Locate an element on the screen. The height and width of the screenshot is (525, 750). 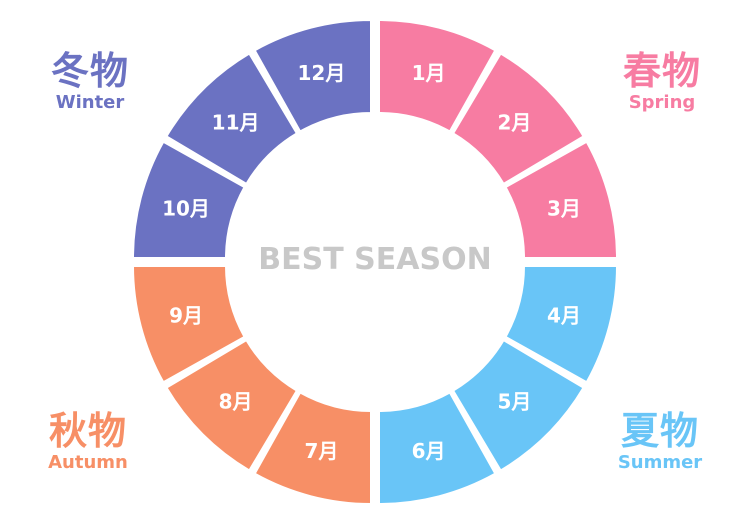
autumn-label: 秋物 Autumn is located at coordinates (88, 442).